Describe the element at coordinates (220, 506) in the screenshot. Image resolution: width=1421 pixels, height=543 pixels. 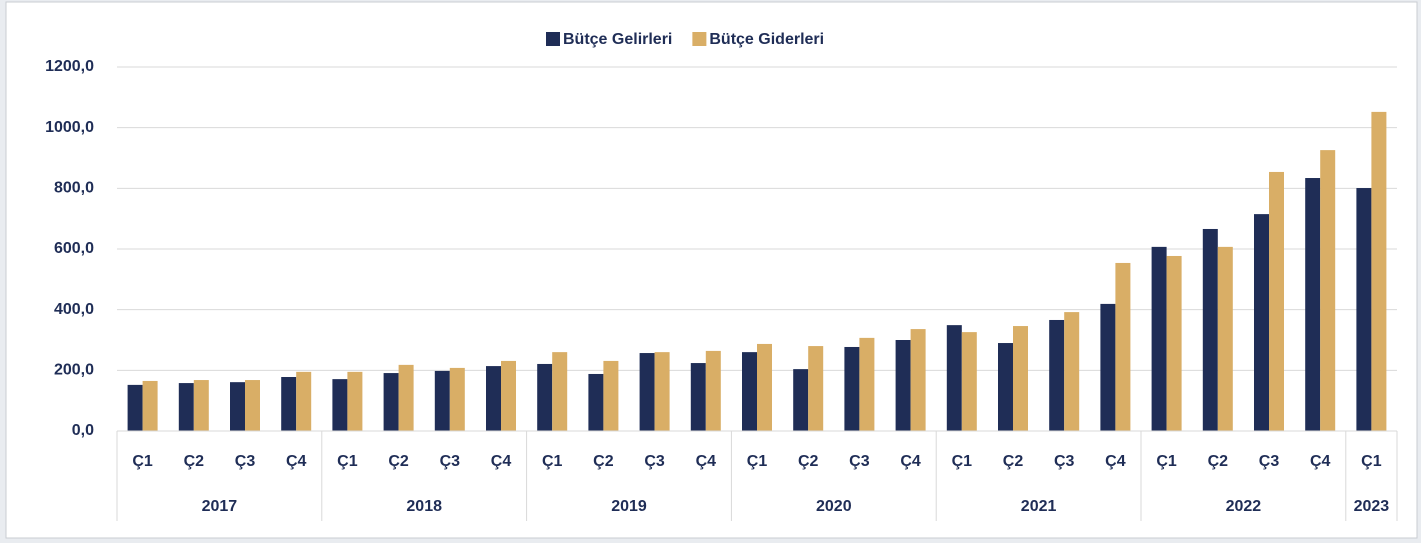
I see `group-label: 2017` at that location.